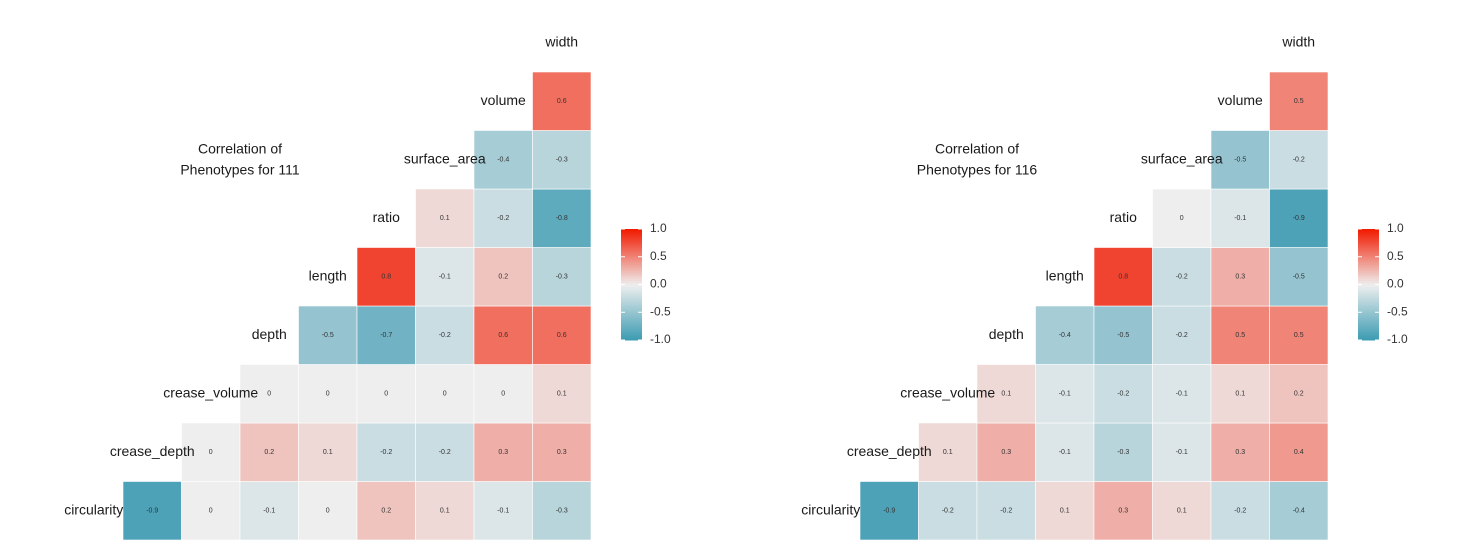 This screenshot has width=1474, height=554. I want to click on cell-label: -0.5, so click(1240, 160).